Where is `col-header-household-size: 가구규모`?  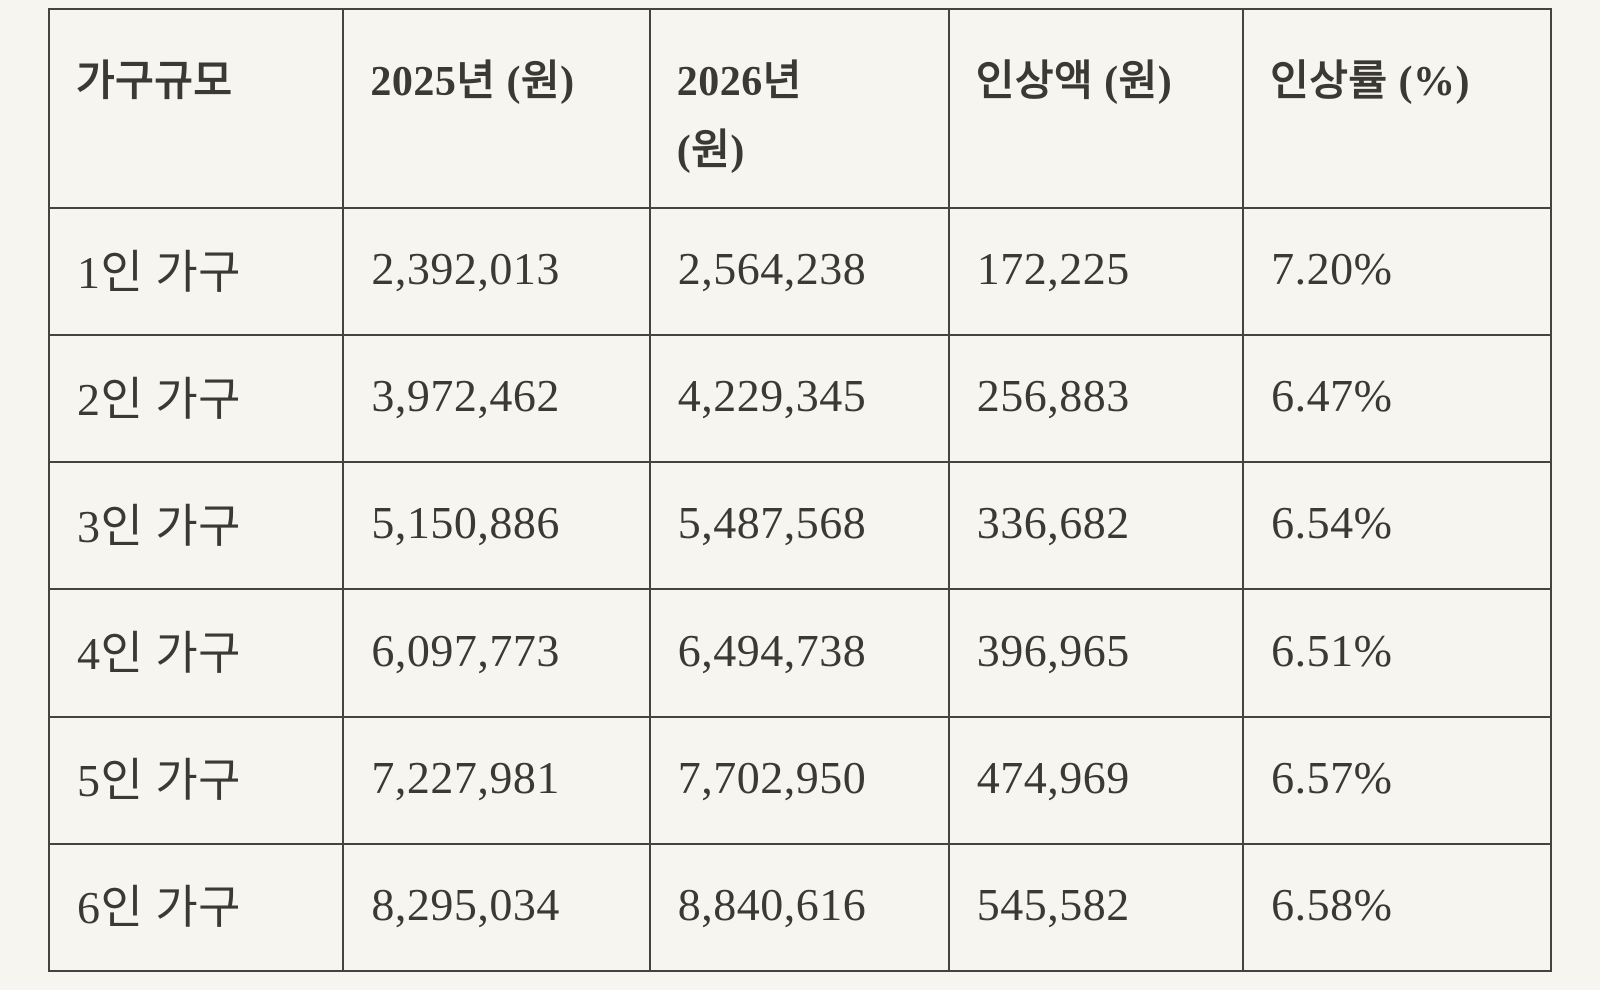 col-header-household-size: 가구규모 is located at coordinates (196, 108).